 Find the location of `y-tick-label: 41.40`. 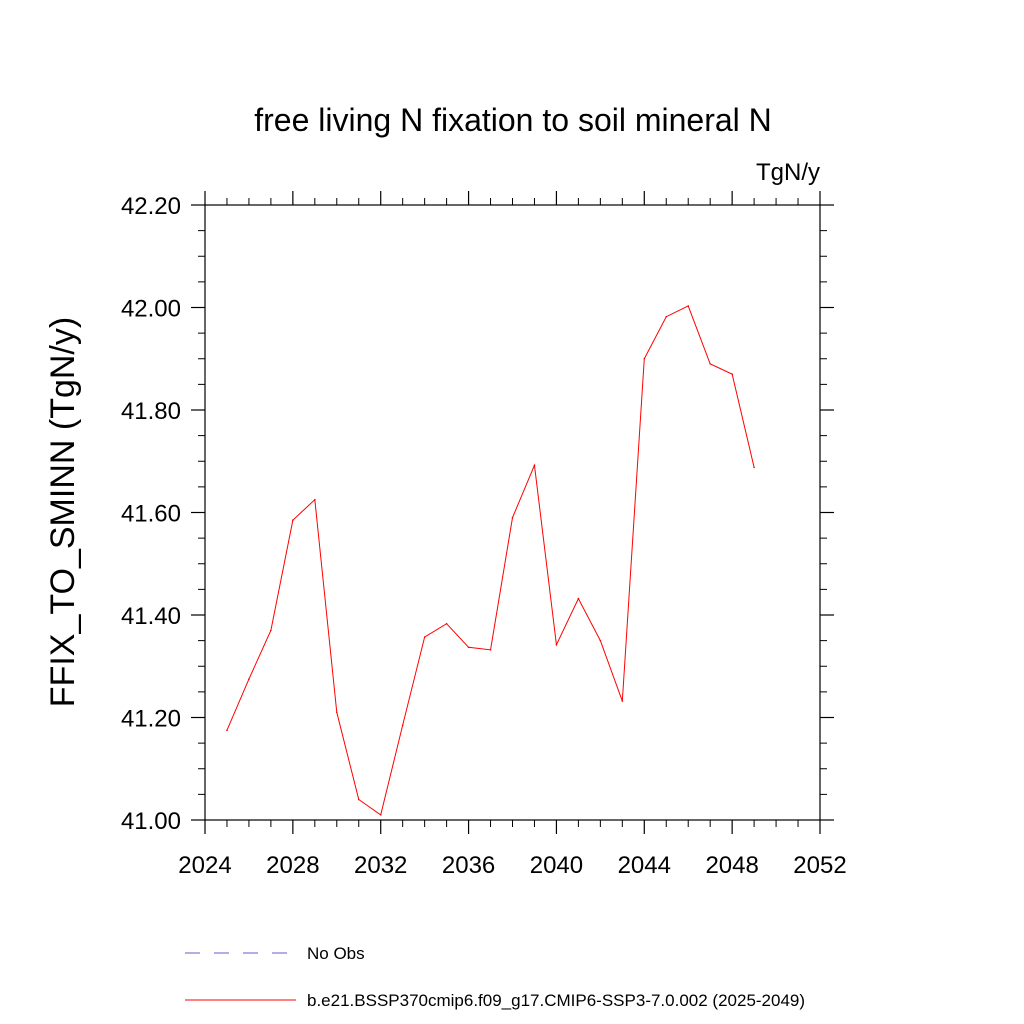

y-tick-label: 41.40 is located at coordinates (151, 616).